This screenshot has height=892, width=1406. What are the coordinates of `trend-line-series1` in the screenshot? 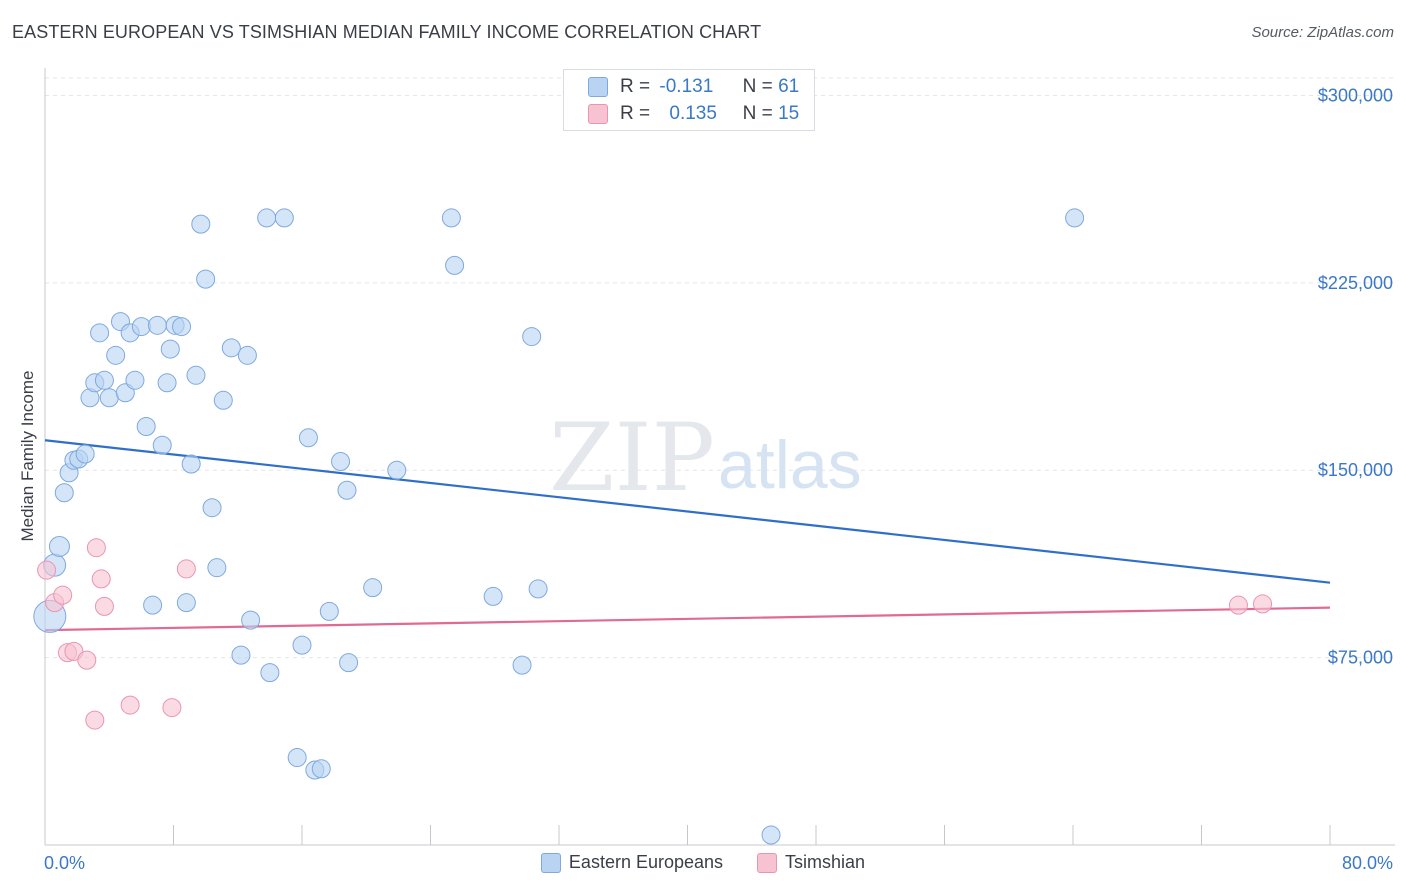 It's located at (687, 511).